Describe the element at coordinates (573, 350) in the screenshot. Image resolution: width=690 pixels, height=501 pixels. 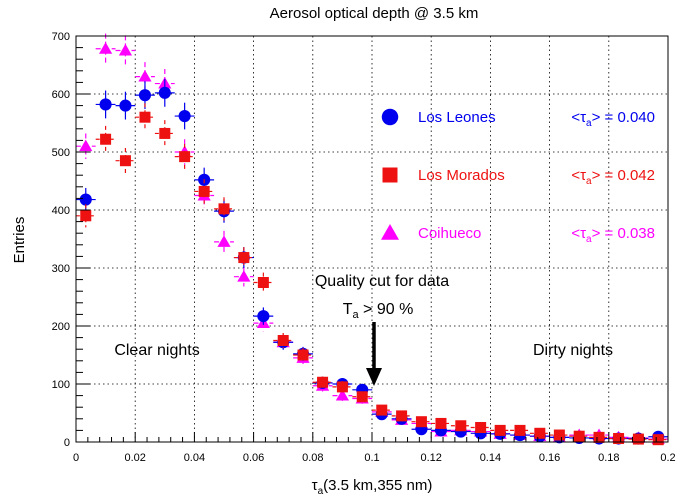
I see `dirty-nights-label: Dirty nights` at that location.